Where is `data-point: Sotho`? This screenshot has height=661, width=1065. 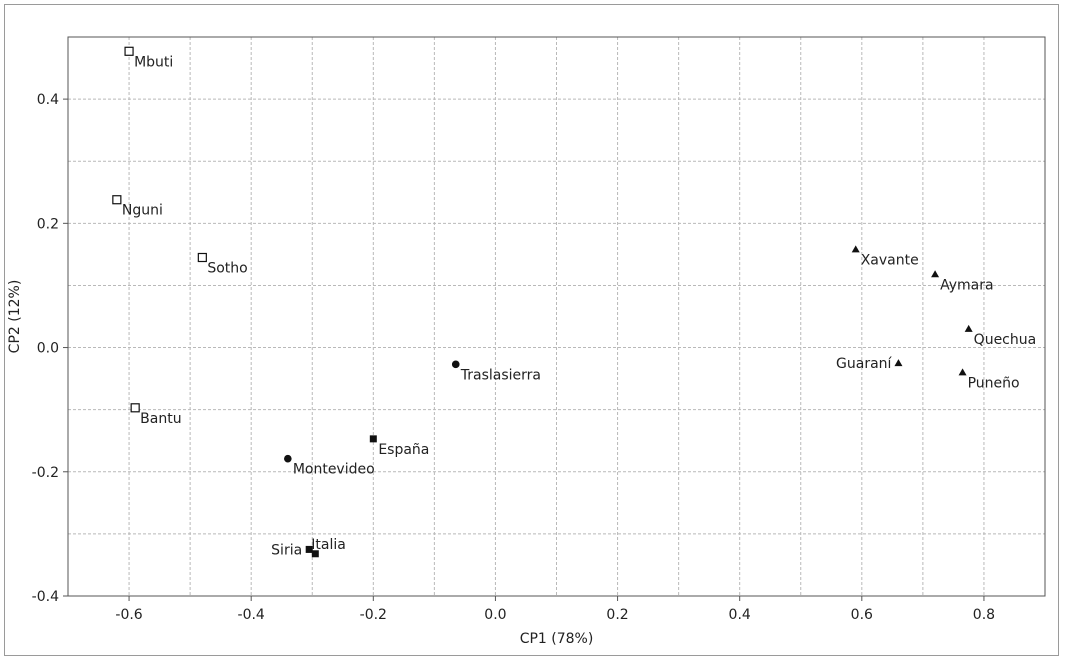
data-point: Sotho is located at coordinates (222, 264).